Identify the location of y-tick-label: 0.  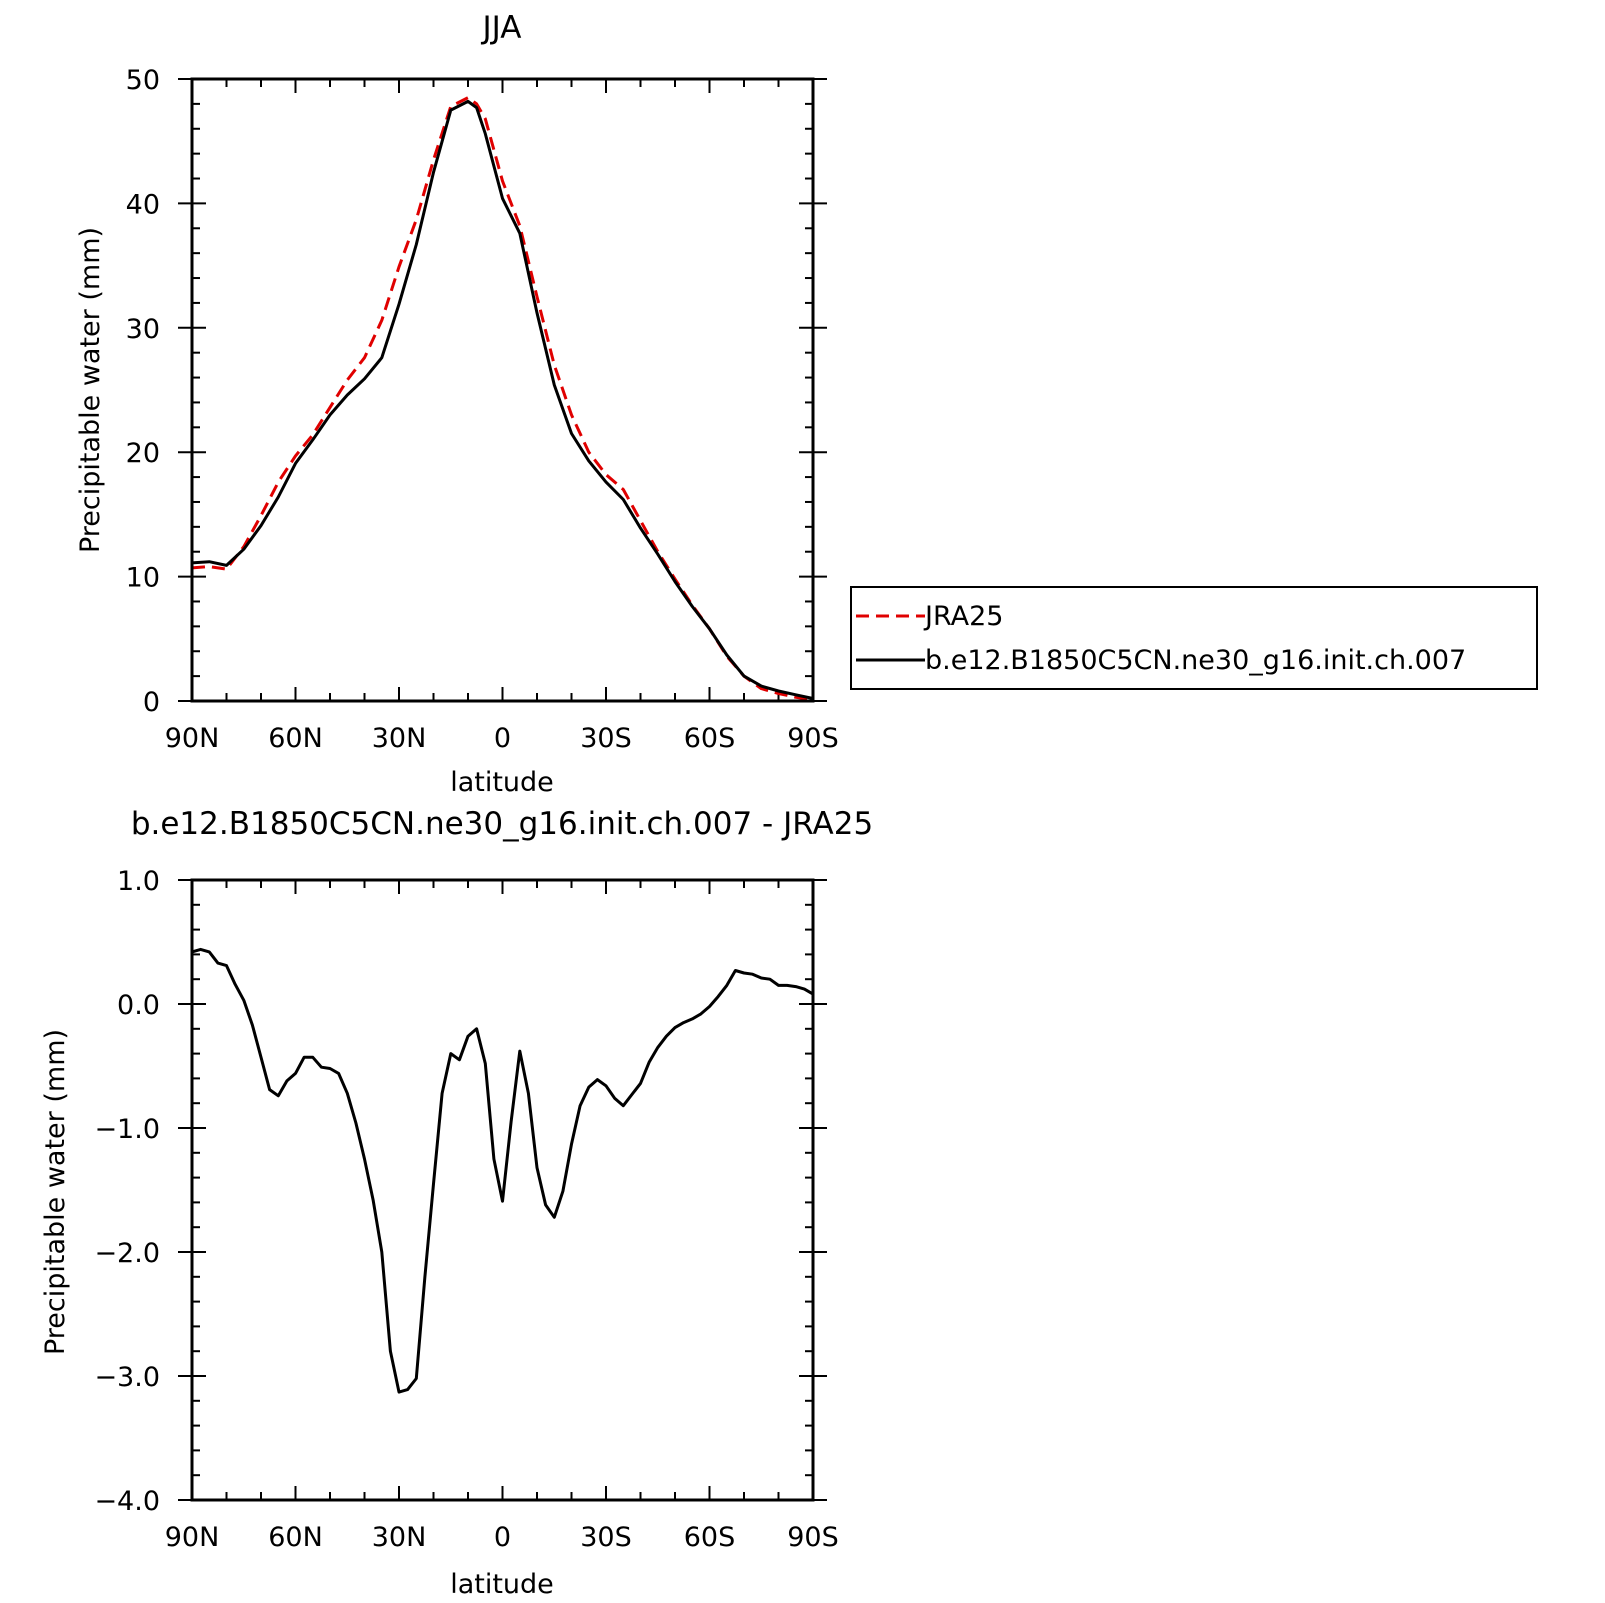
(151, 702).